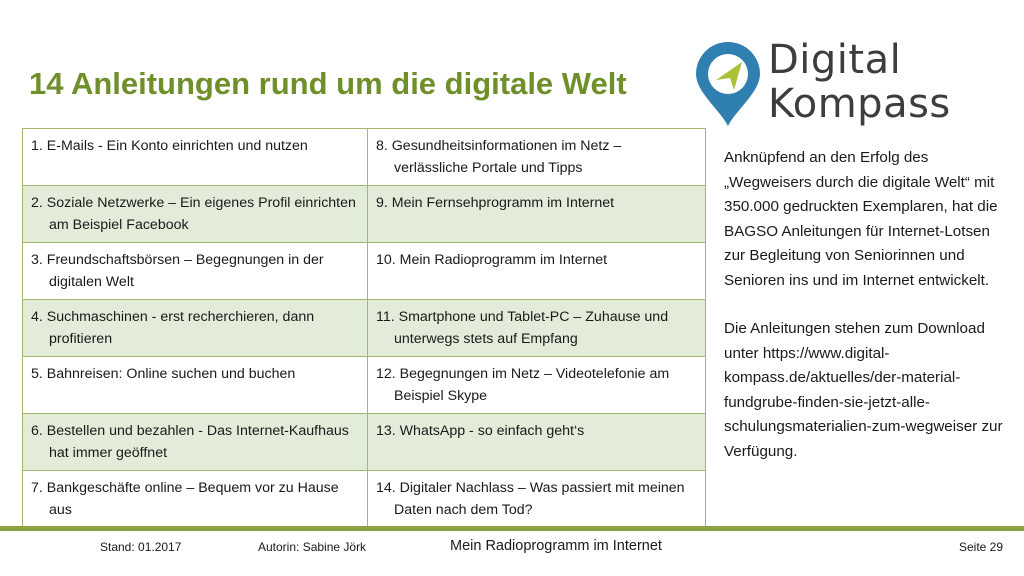 The image size is (1024, 576). Describe the element at coordinates (195, 385) in the screenshot. I see `table-cell: 5. Bahnreisen: Online suchen und buchen` at that location.